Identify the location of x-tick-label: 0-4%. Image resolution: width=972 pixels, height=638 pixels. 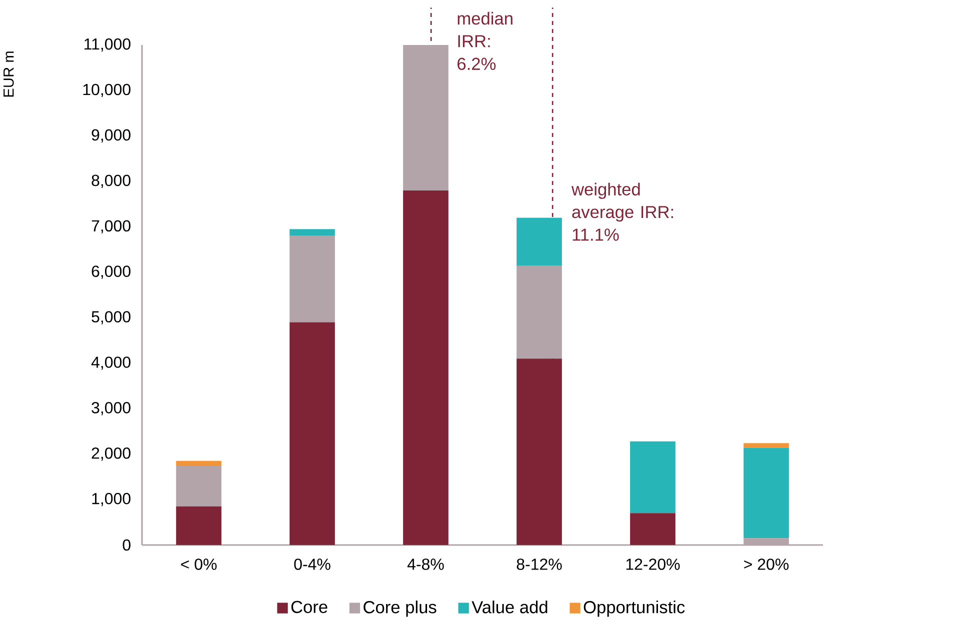
(312, 564).